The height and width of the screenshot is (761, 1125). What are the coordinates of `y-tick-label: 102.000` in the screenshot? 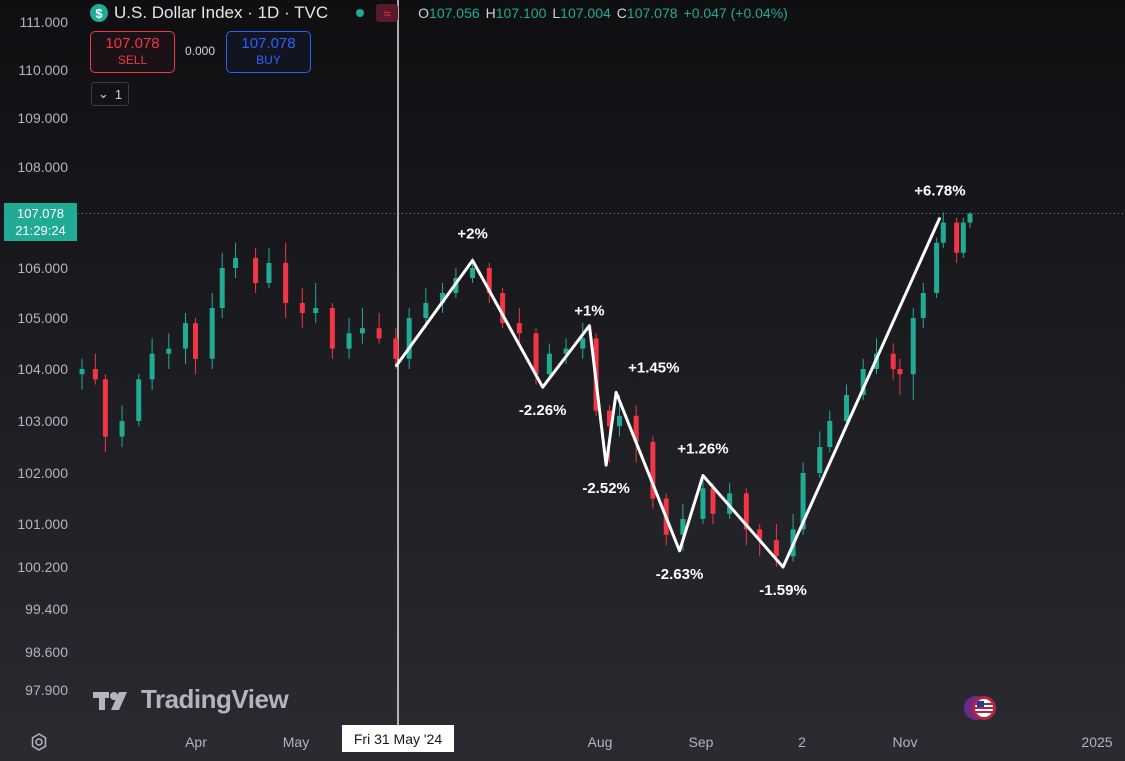 It's located at (42, 473).